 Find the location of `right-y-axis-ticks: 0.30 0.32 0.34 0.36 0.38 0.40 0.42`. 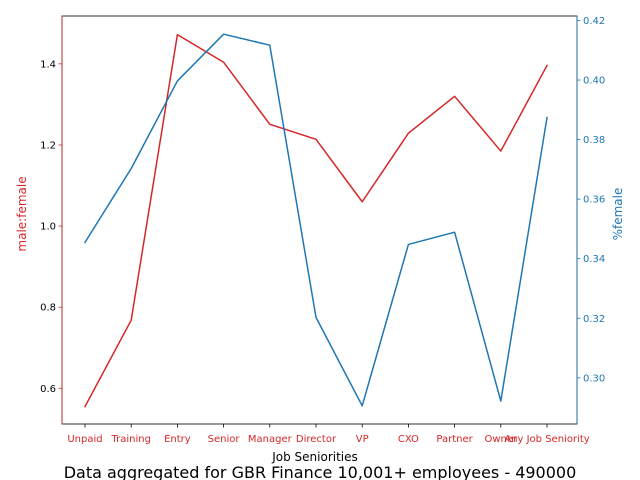

right-y-axis-ticks: 0.30 0.32 0.34 0.36 0.38 0.40 0.42 is located at coordinates (591, 200).